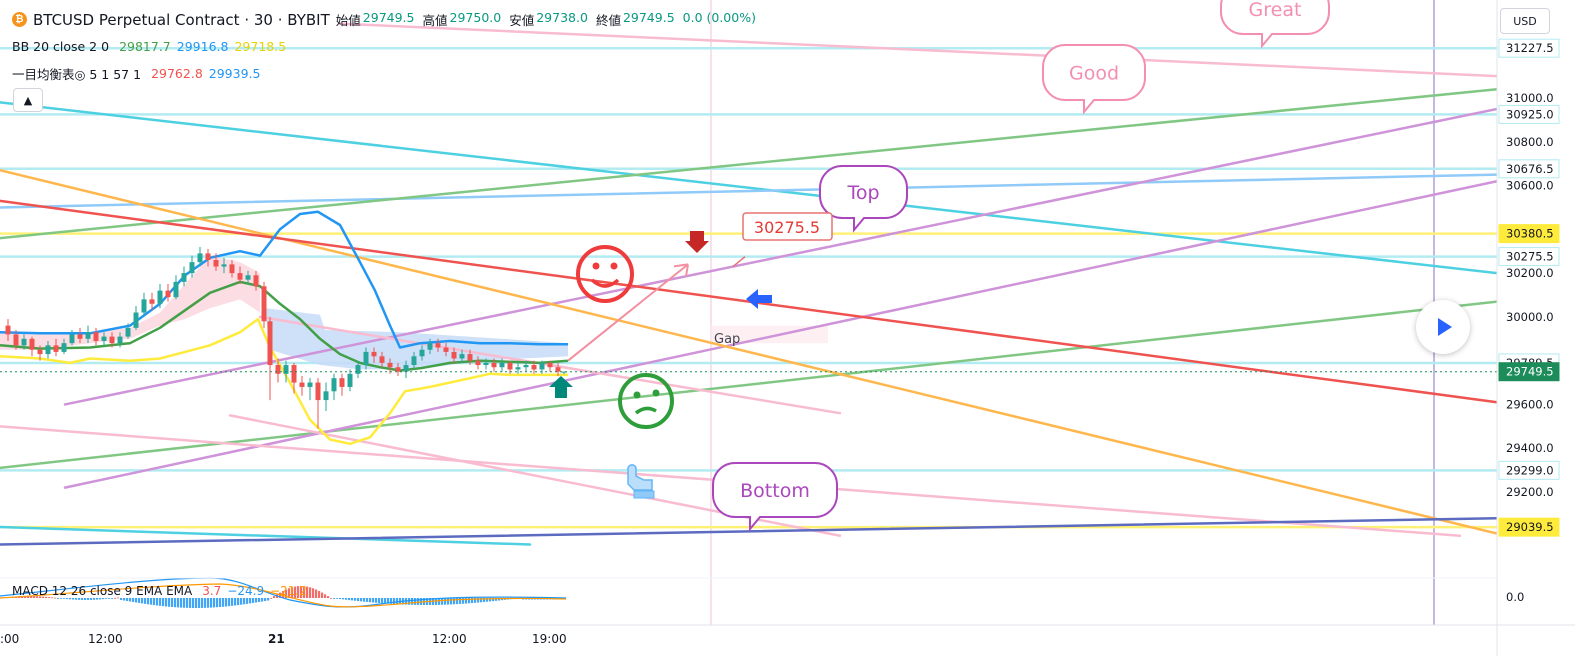 Image resolution: width=1575 pixels, height=656 pixels. Describe the element at coordinates (917, 50) in the screenshot. I see `trend-line` at that location.